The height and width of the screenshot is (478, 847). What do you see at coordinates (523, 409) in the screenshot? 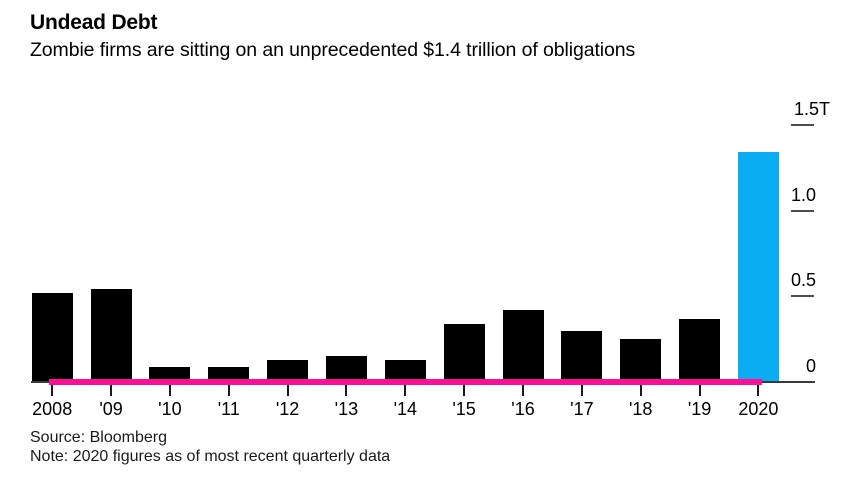
I see `x-axis-label: '16` at bounding box center [523, 409].